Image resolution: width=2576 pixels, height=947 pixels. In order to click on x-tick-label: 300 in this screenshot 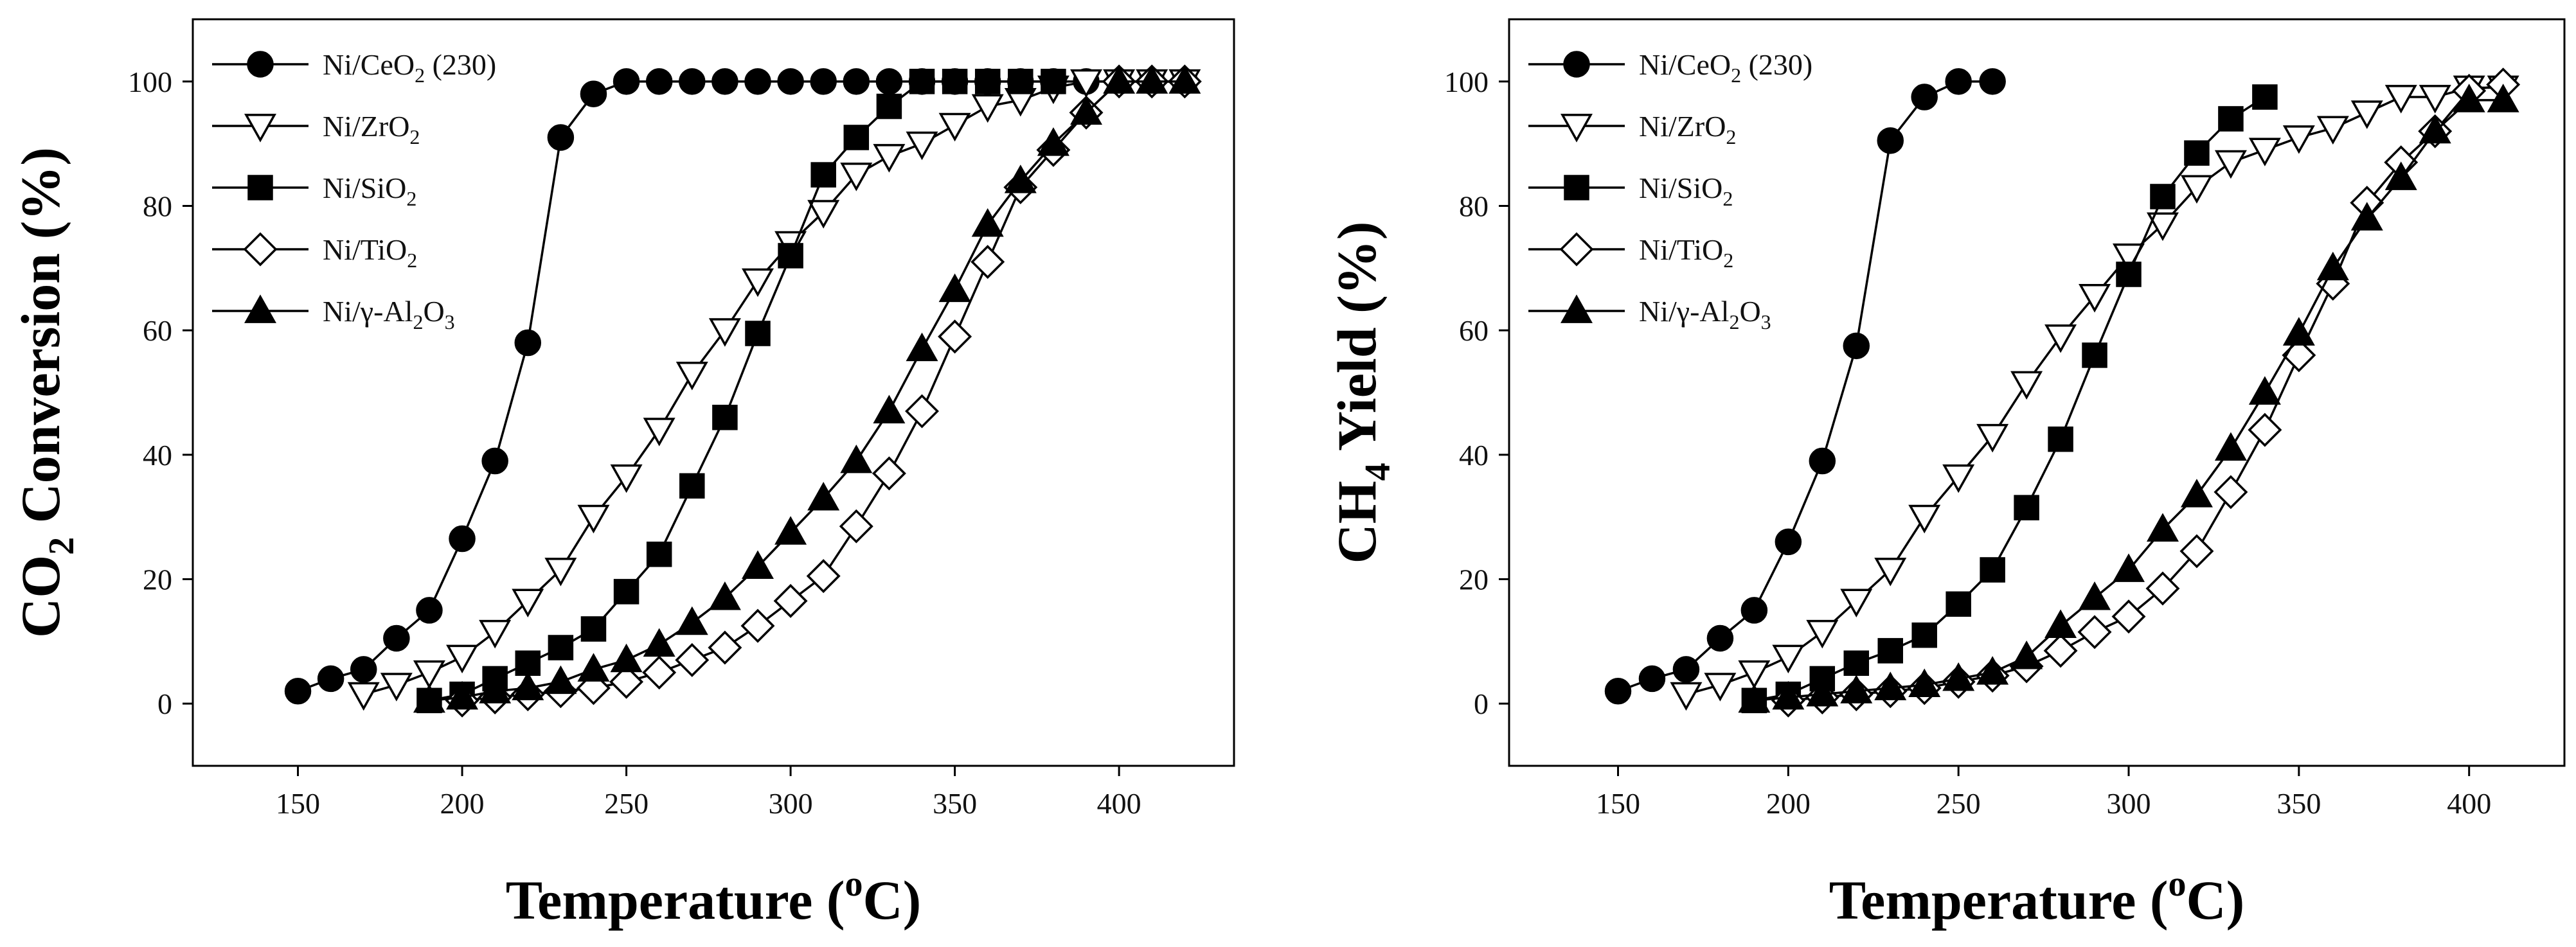, I will do `click(2129, 803)`.